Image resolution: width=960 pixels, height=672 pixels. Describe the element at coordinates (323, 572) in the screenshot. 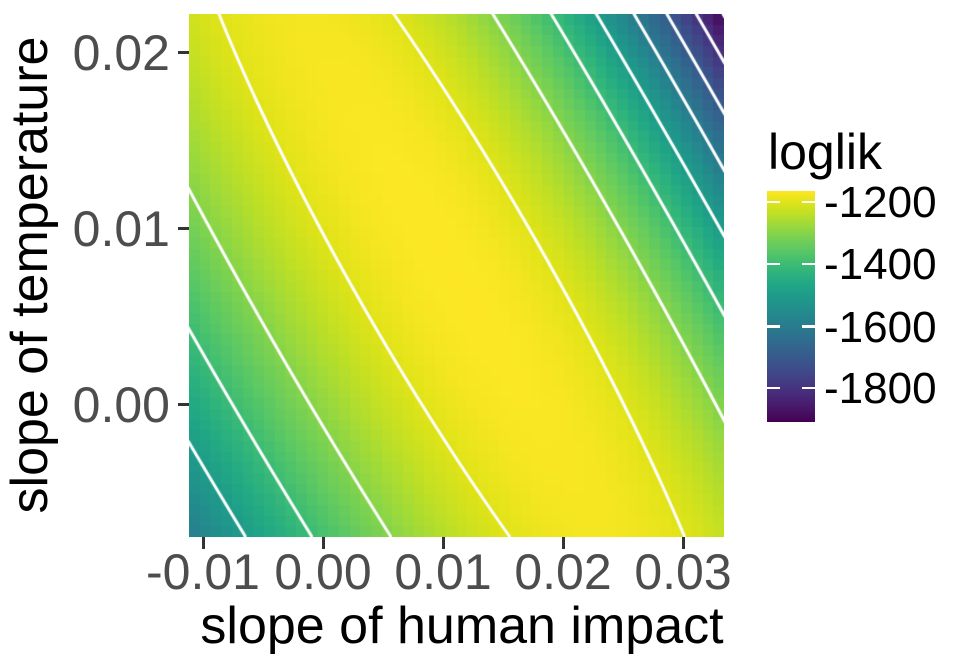

I see `x-tick-label: 0.00` at that location.